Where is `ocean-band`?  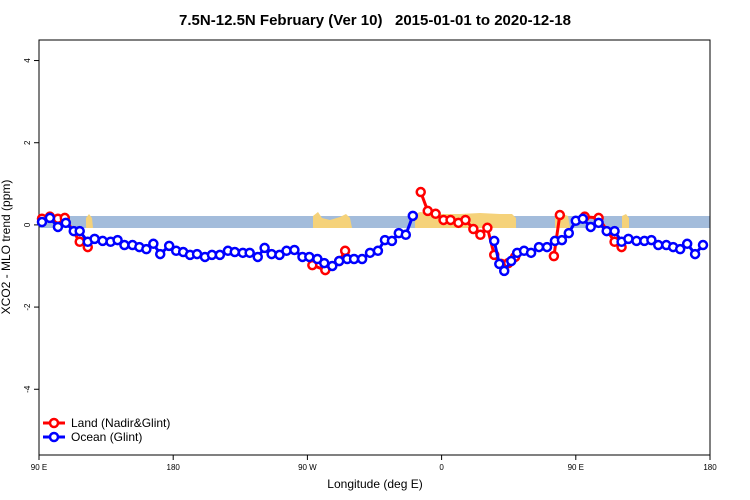
ocean-band is located at coordinates (374, 222).